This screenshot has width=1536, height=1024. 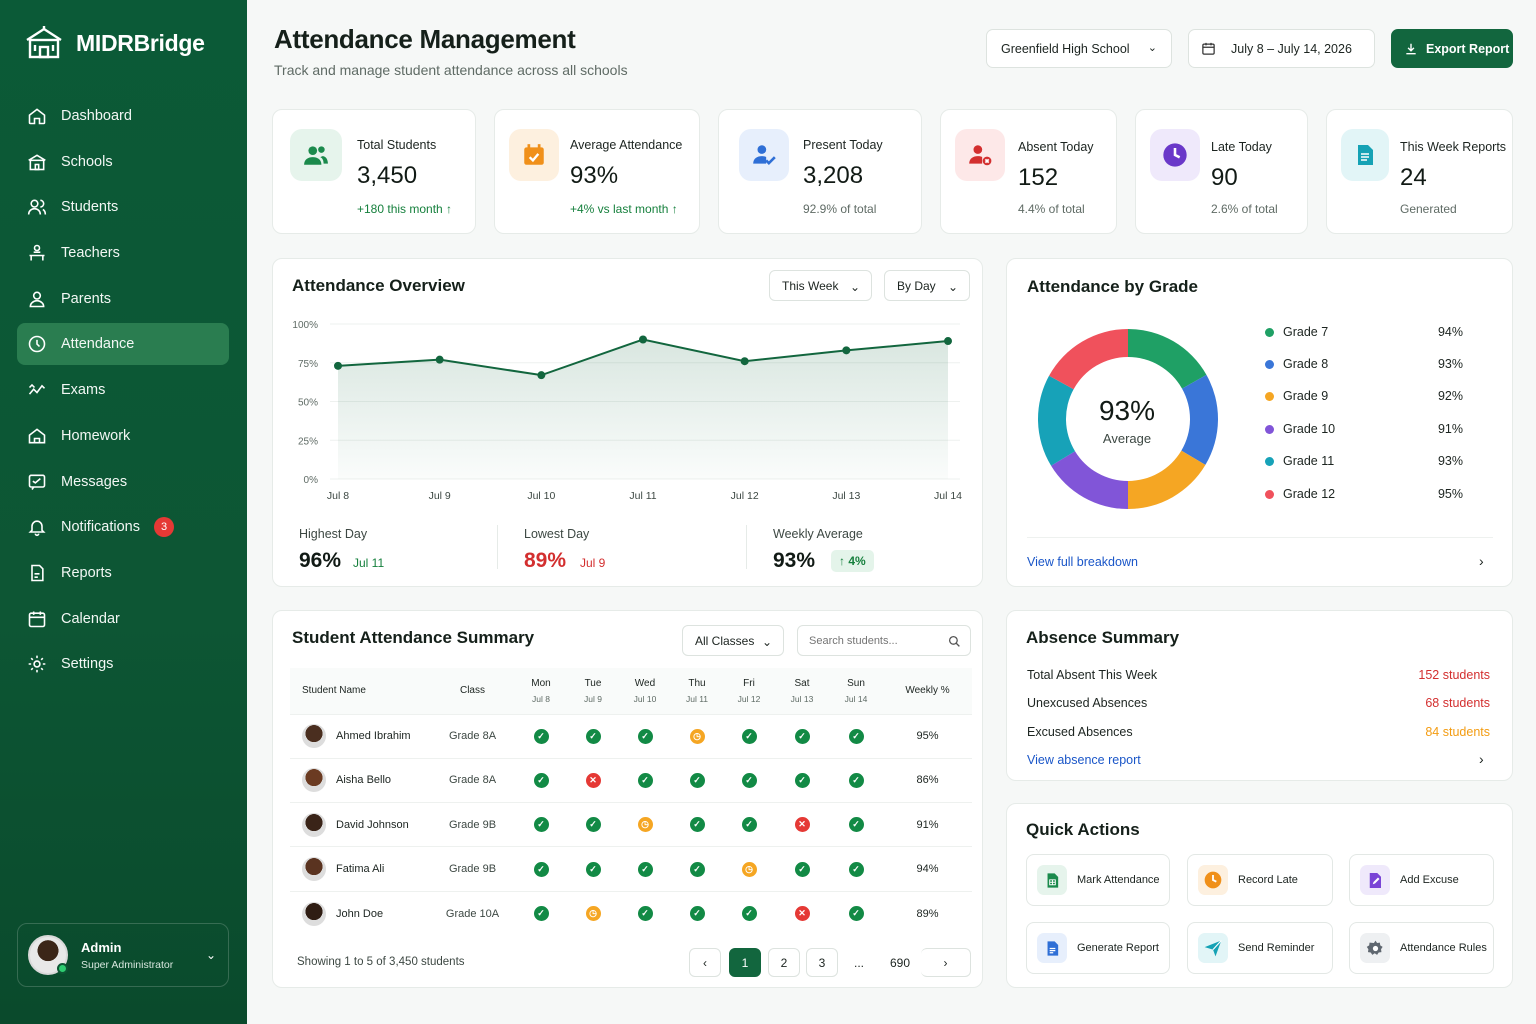 I want to click on page-title: Attendance Management, so click(x=425, y=39).